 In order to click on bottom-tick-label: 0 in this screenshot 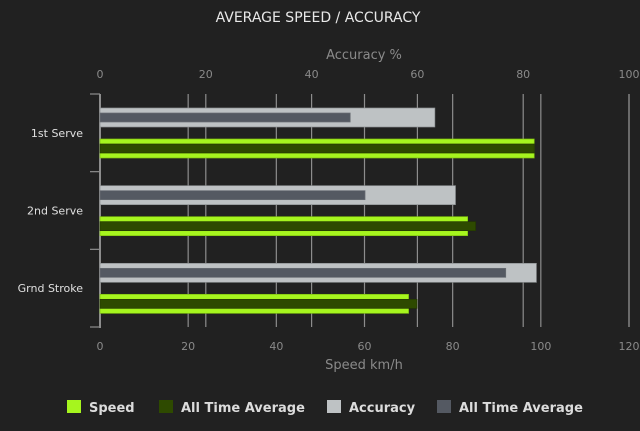, I will do `click(100, 346)`.